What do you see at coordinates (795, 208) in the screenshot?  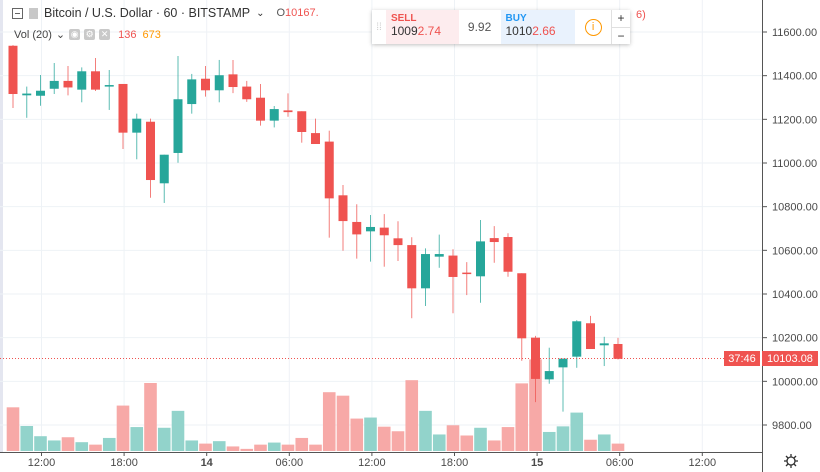 I see `price-tick-label: 10800.00` at bounding box center [795, 208].